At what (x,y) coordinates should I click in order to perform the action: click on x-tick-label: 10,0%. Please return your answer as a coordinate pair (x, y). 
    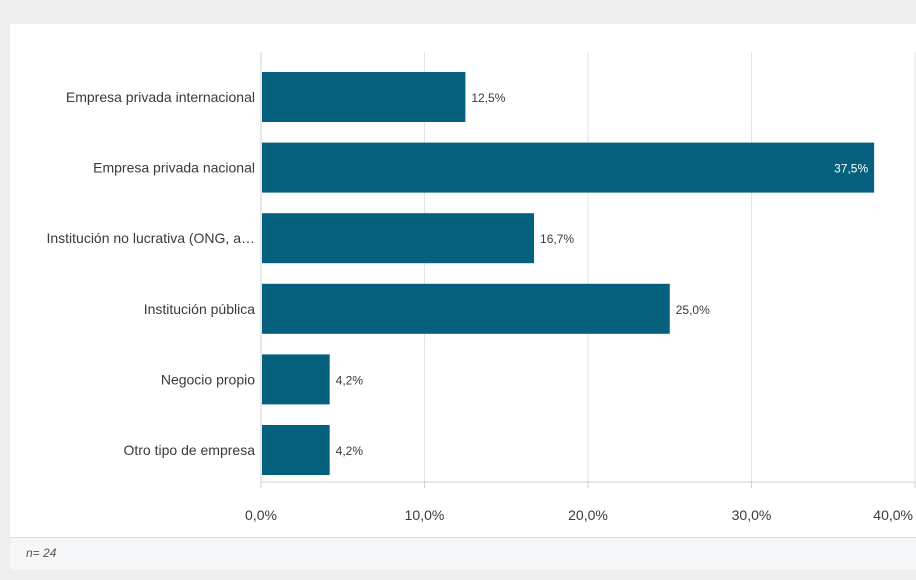
    Looking at the image, I should click on (425, 515).